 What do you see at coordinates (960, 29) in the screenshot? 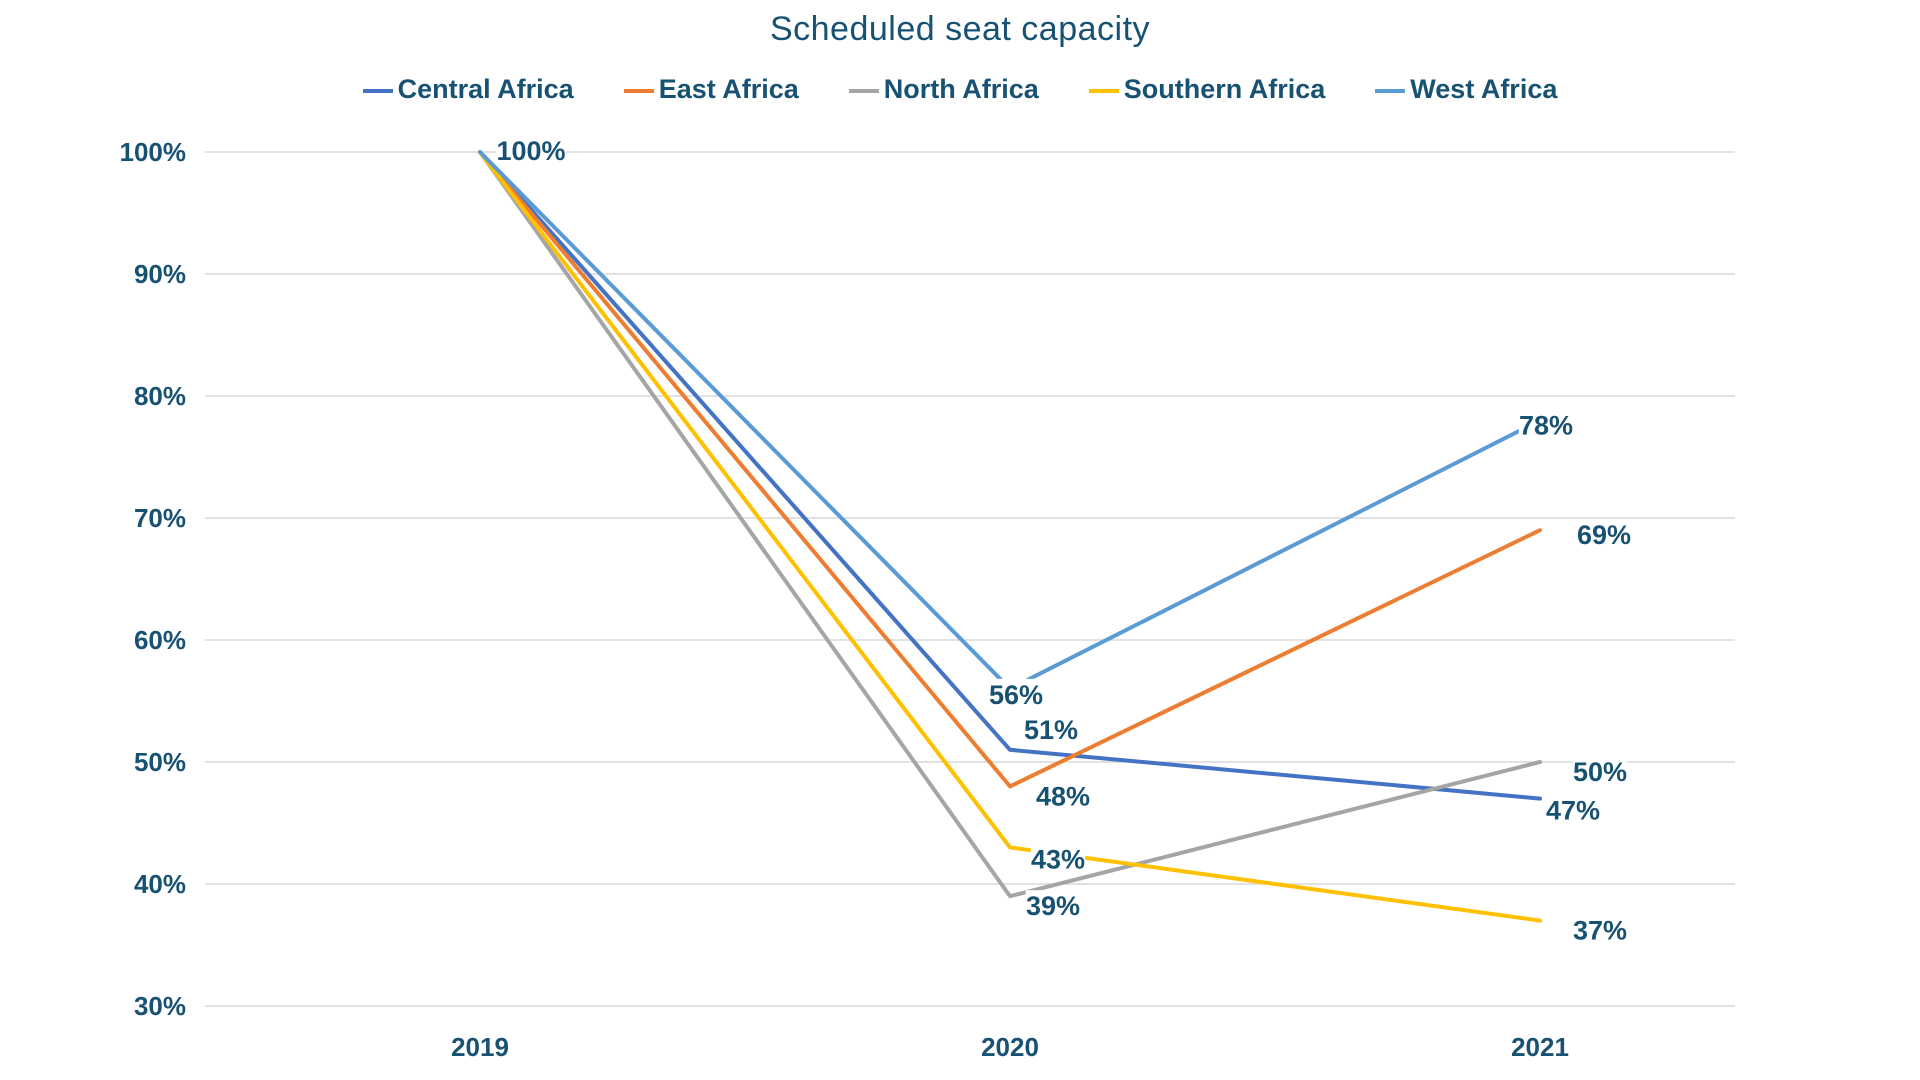
I see `chart-title: Scheduled seat capacity` at bounding box center [960, 29].